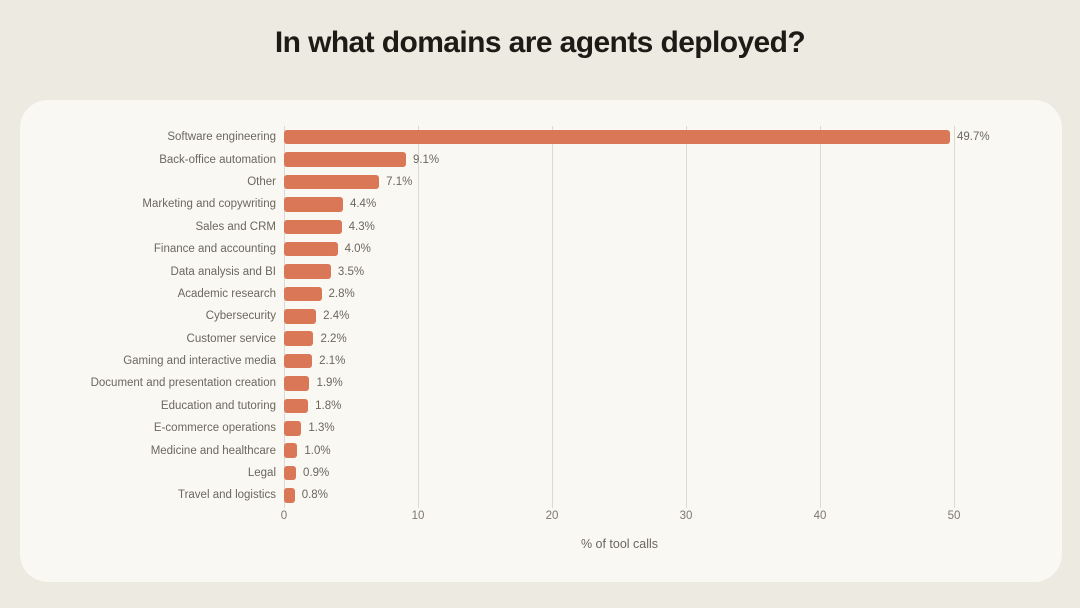 This screenshot has width=1080, height=608. Describe the element at coordinates (226, 293) in the screenshot. I see `category-label: Academic research` at that location.